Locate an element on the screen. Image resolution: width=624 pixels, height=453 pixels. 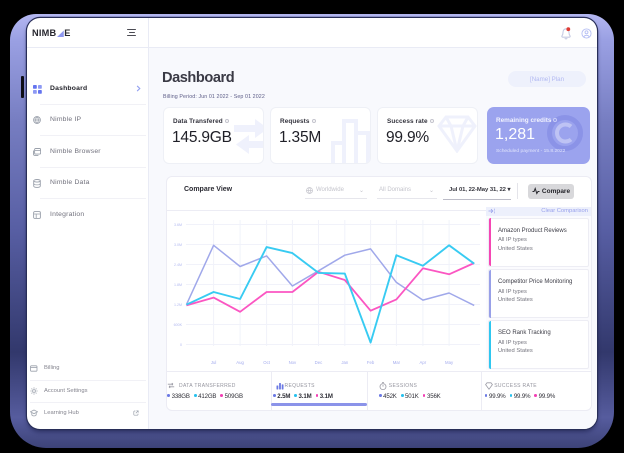
svg-text: 3.6M is located at coordinates (178, 225).